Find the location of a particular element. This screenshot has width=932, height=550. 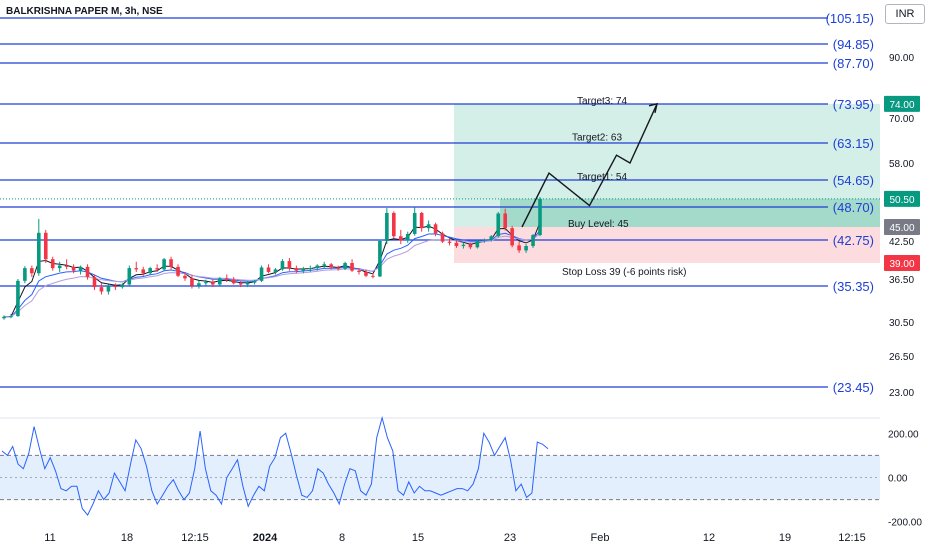

oscillator-tick-label: -200.00 is located at coordinates (905, 523).